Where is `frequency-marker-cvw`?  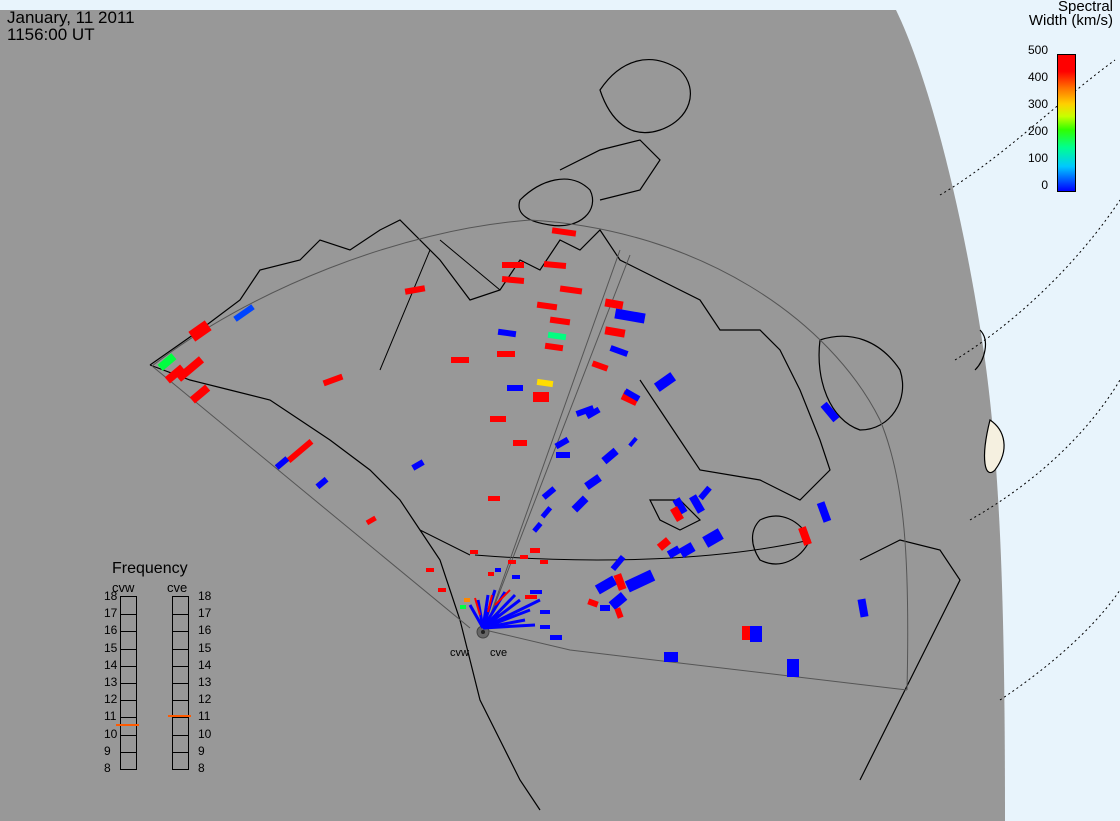
frequency-marker-cvw is located at coordinates (127, 725).